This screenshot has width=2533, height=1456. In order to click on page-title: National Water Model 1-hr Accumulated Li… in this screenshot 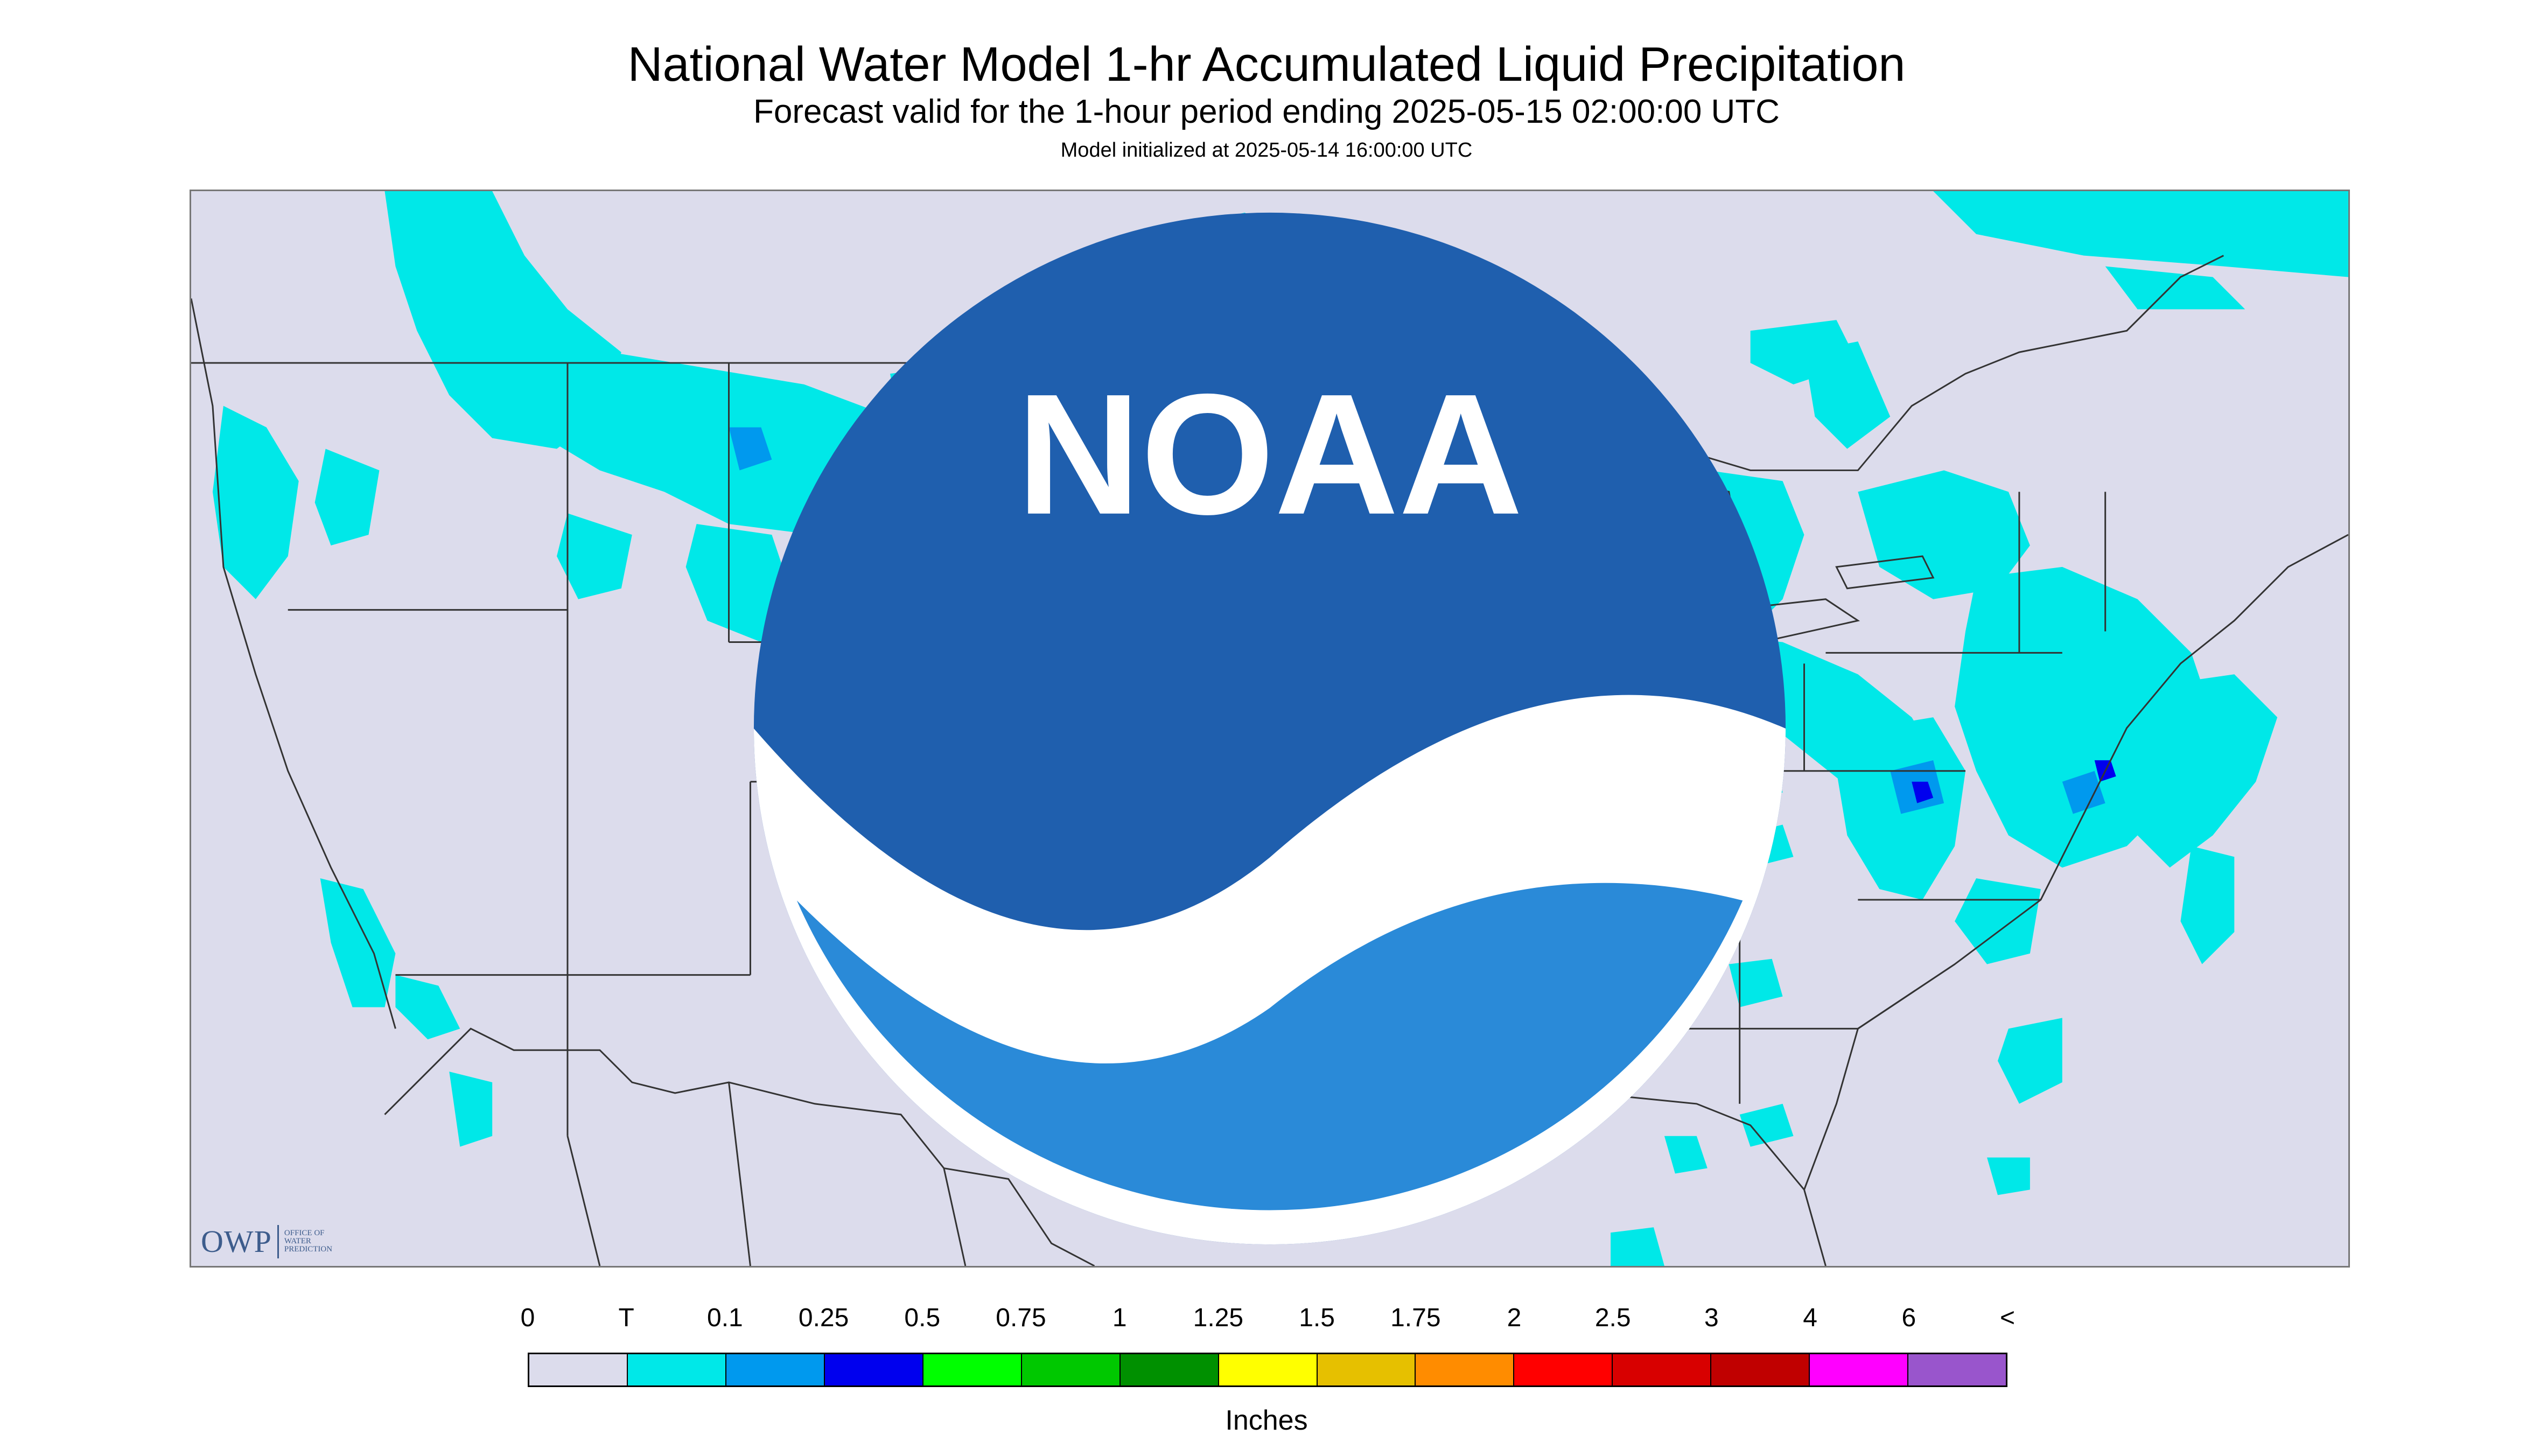, I will do `click(1266, 65)`.